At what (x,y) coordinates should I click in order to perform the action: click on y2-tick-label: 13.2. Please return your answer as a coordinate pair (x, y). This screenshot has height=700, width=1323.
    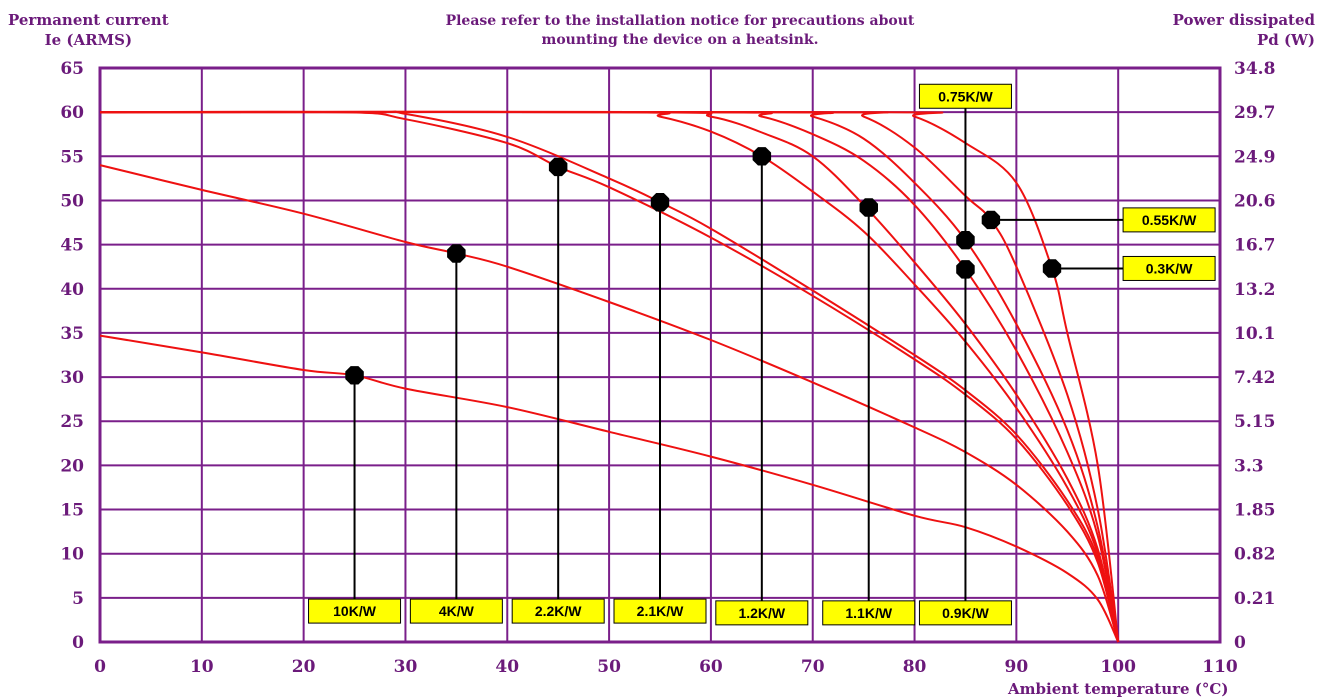
    Looking at the image, I should click on (1254, 290).